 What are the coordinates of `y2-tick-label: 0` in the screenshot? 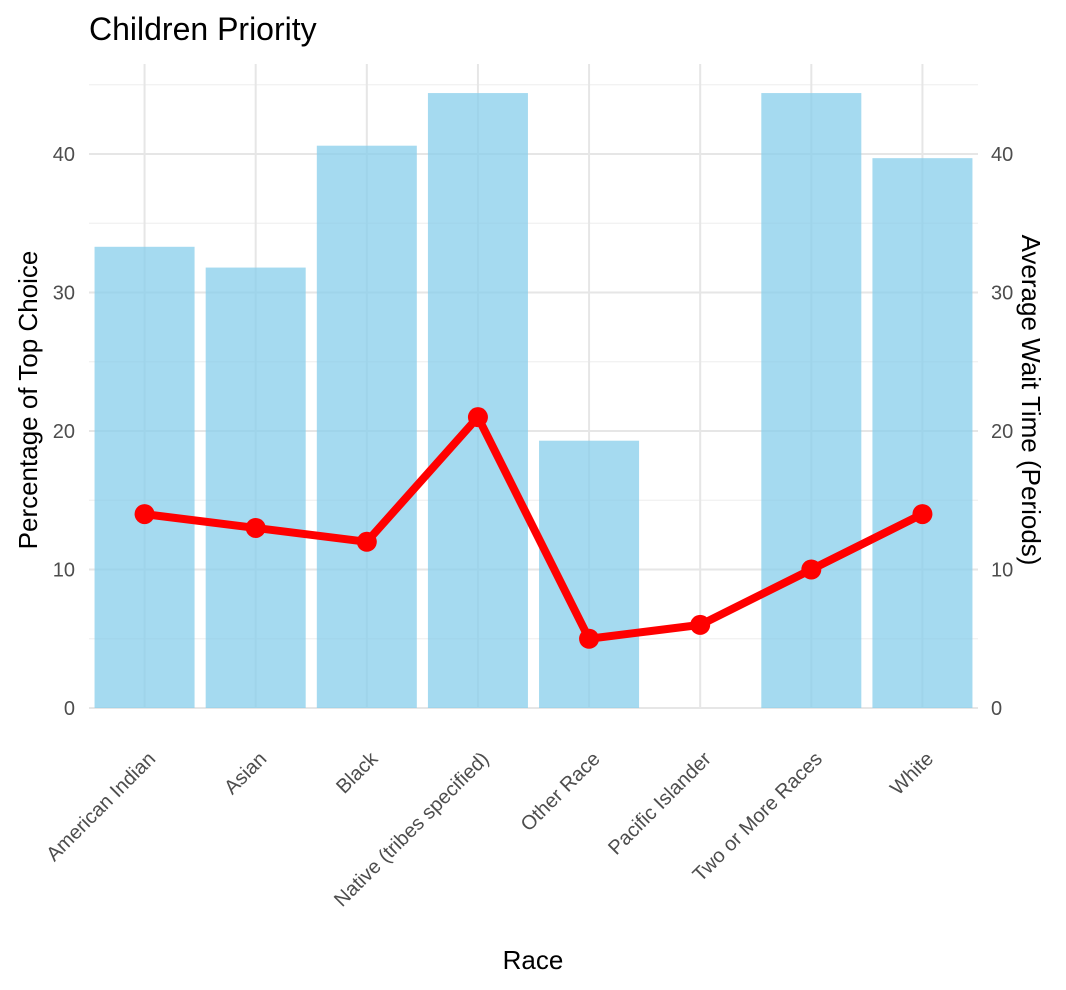 It's located at (996, 709).